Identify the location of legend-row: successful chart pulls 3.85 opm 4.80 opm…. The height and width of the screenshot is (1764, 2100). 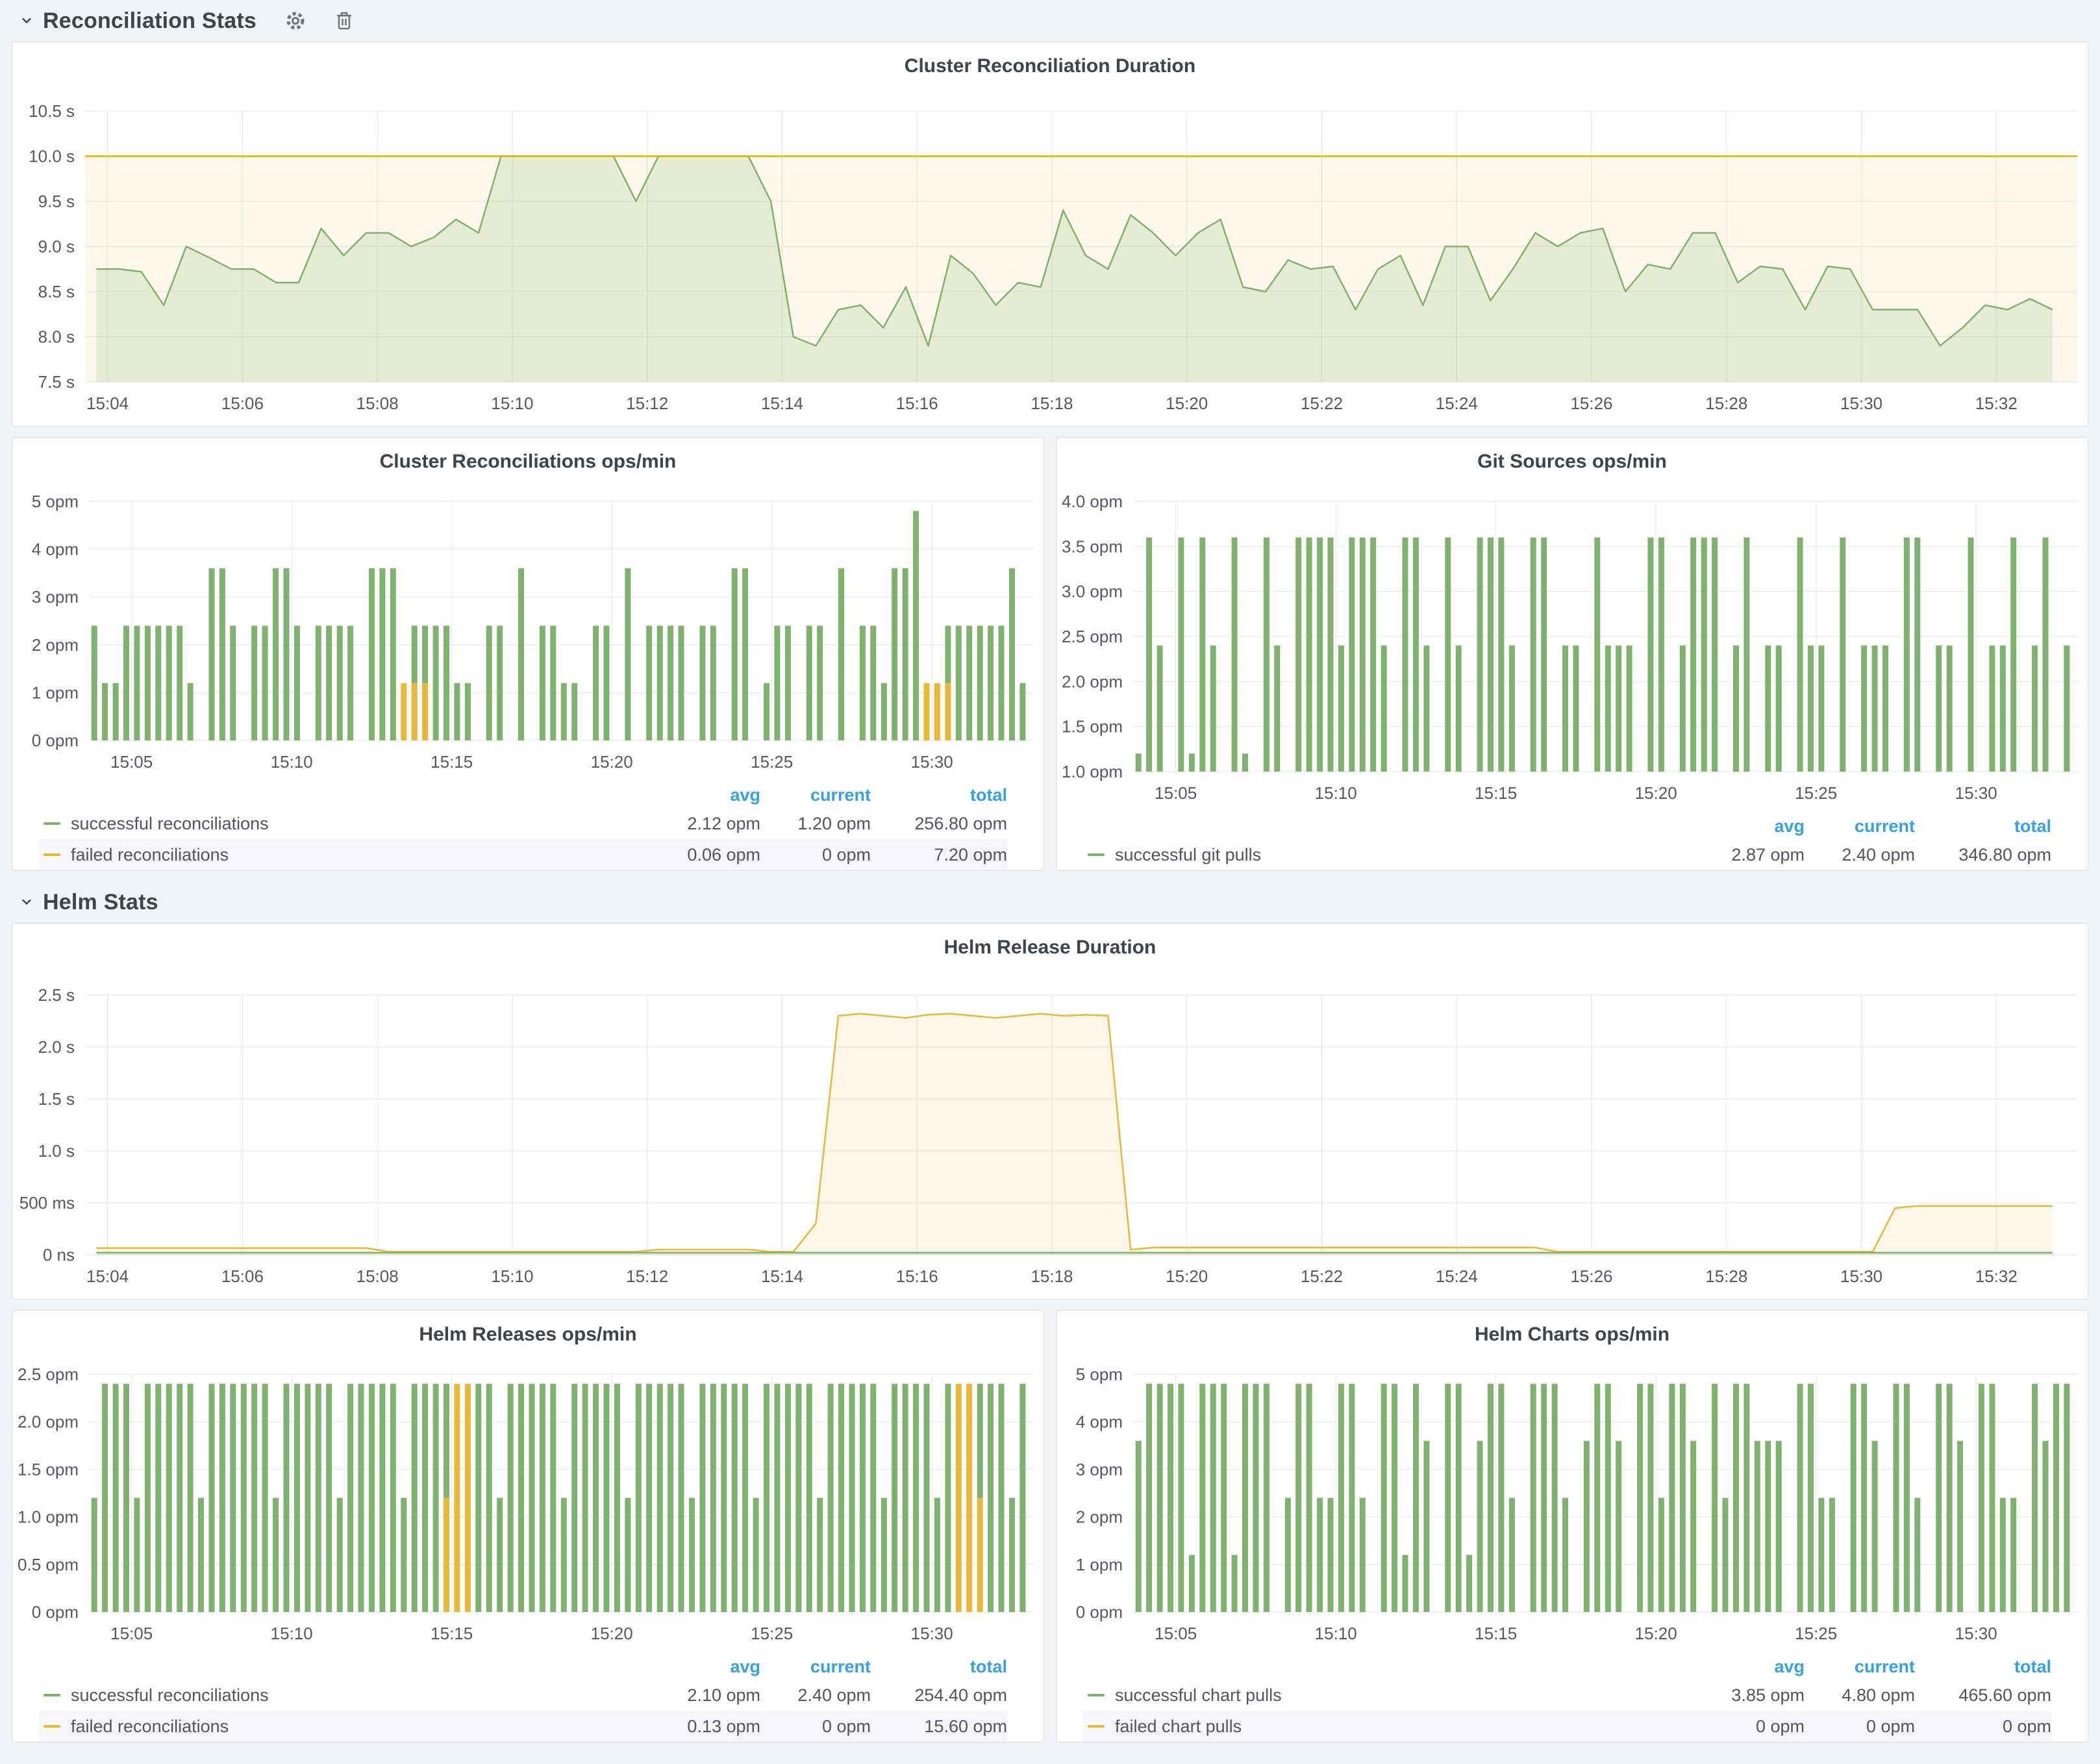
(1566, 1695).